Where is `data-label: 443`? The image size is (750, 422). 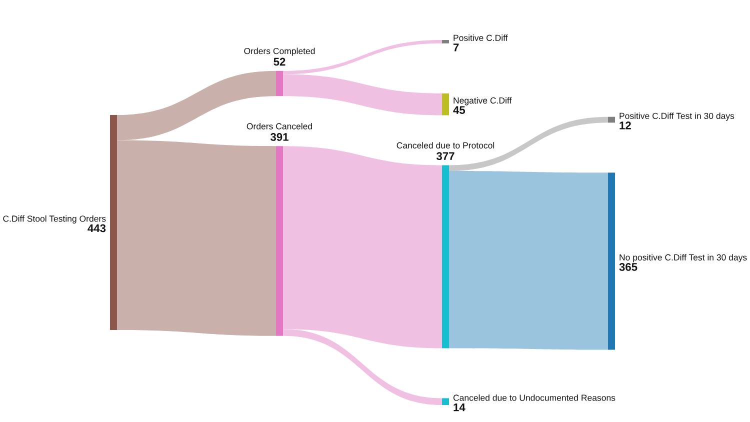
data-label: 443 is located at coordinates (97, 228).